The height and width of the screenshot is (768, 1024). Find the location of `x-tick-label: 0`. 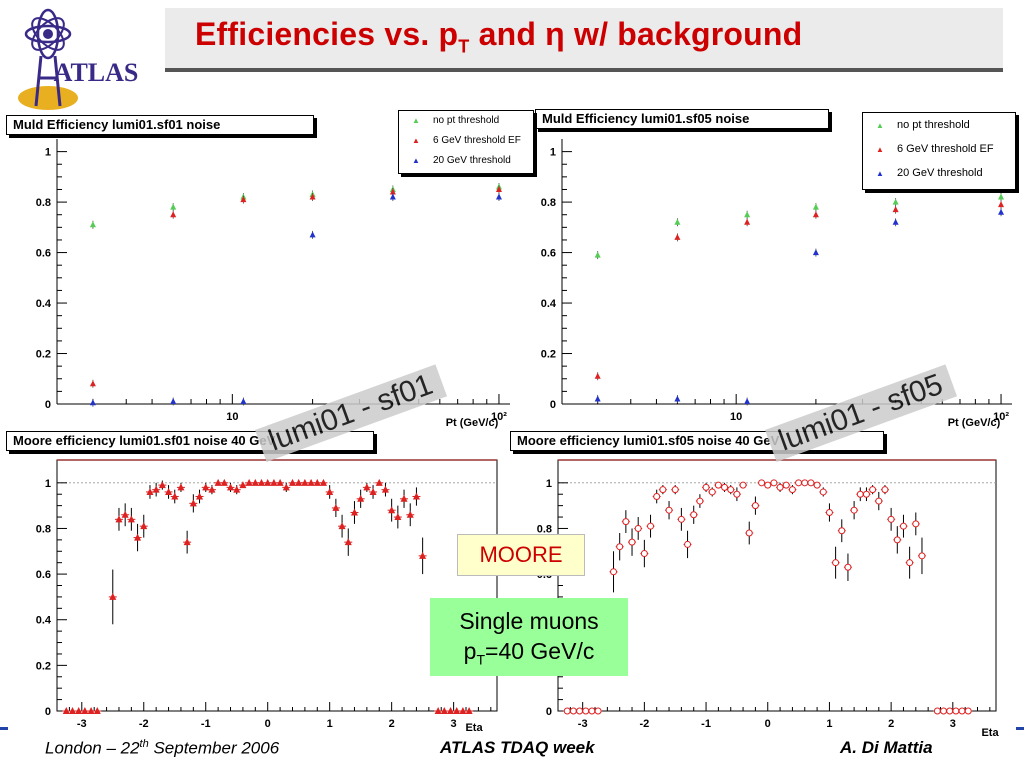

x-tick-label: 0 is located at coordinates (768, 724).